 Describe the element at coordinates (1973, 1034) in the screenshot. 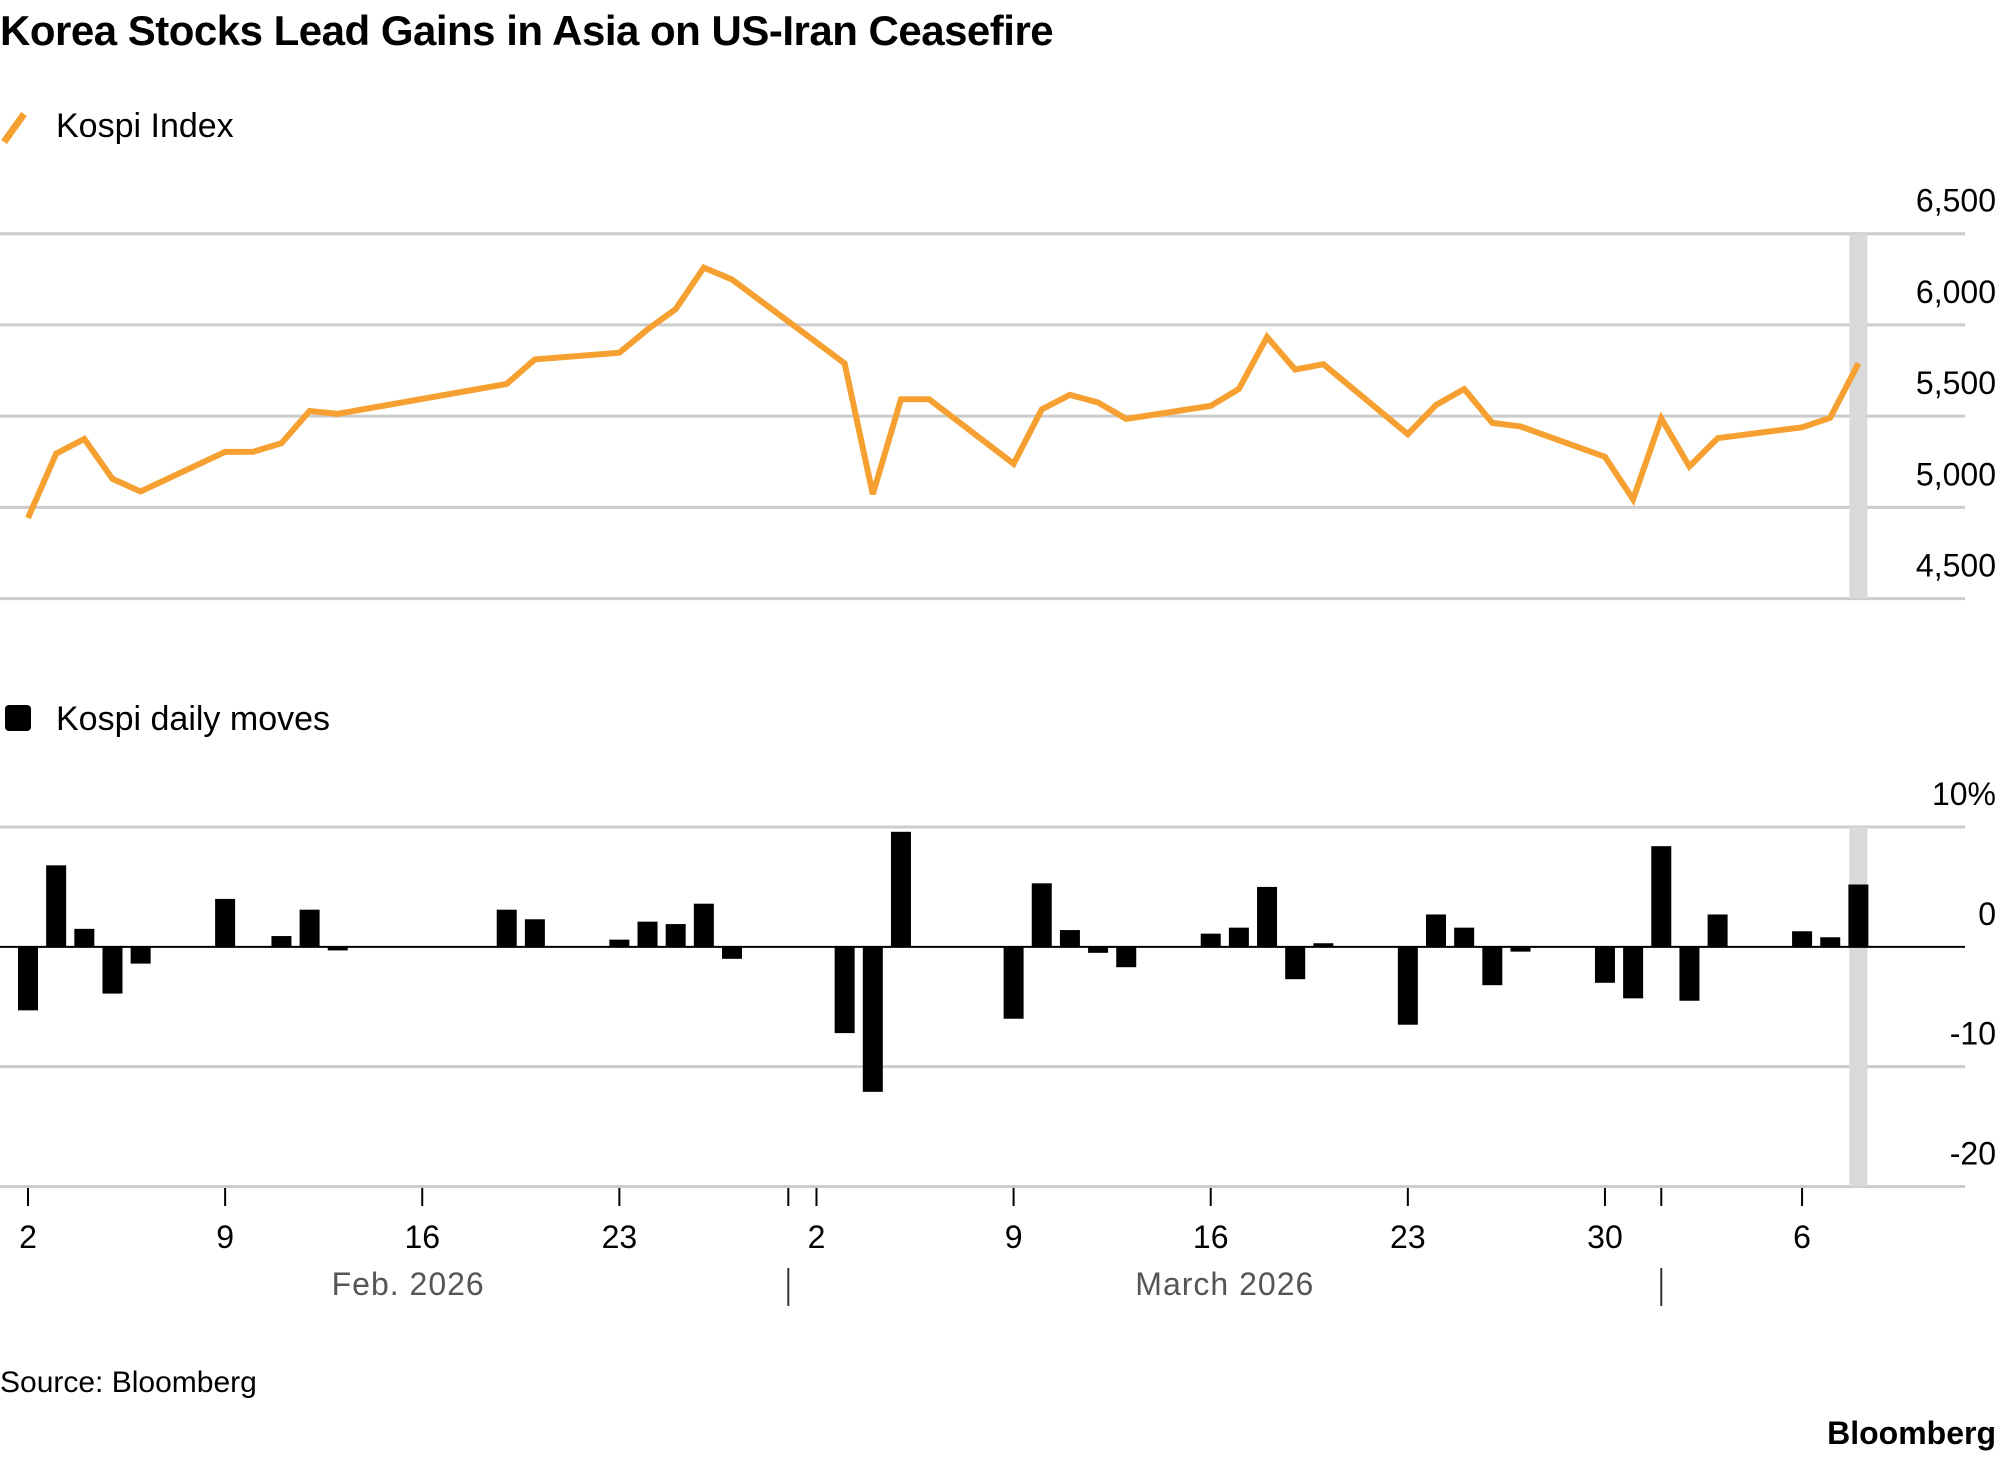

I see `y-tick-label: -10` at that location.